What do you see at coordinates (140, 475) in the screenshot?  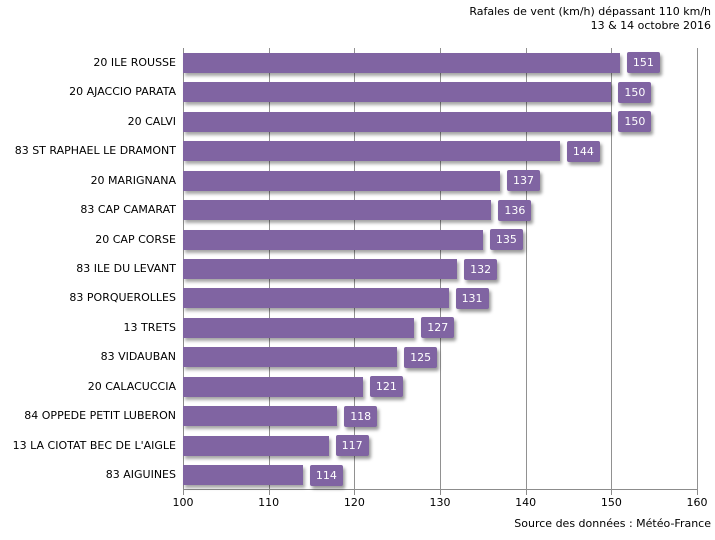 I see `category-label: 83 AIGUINES` at bounding box center [140, 475].